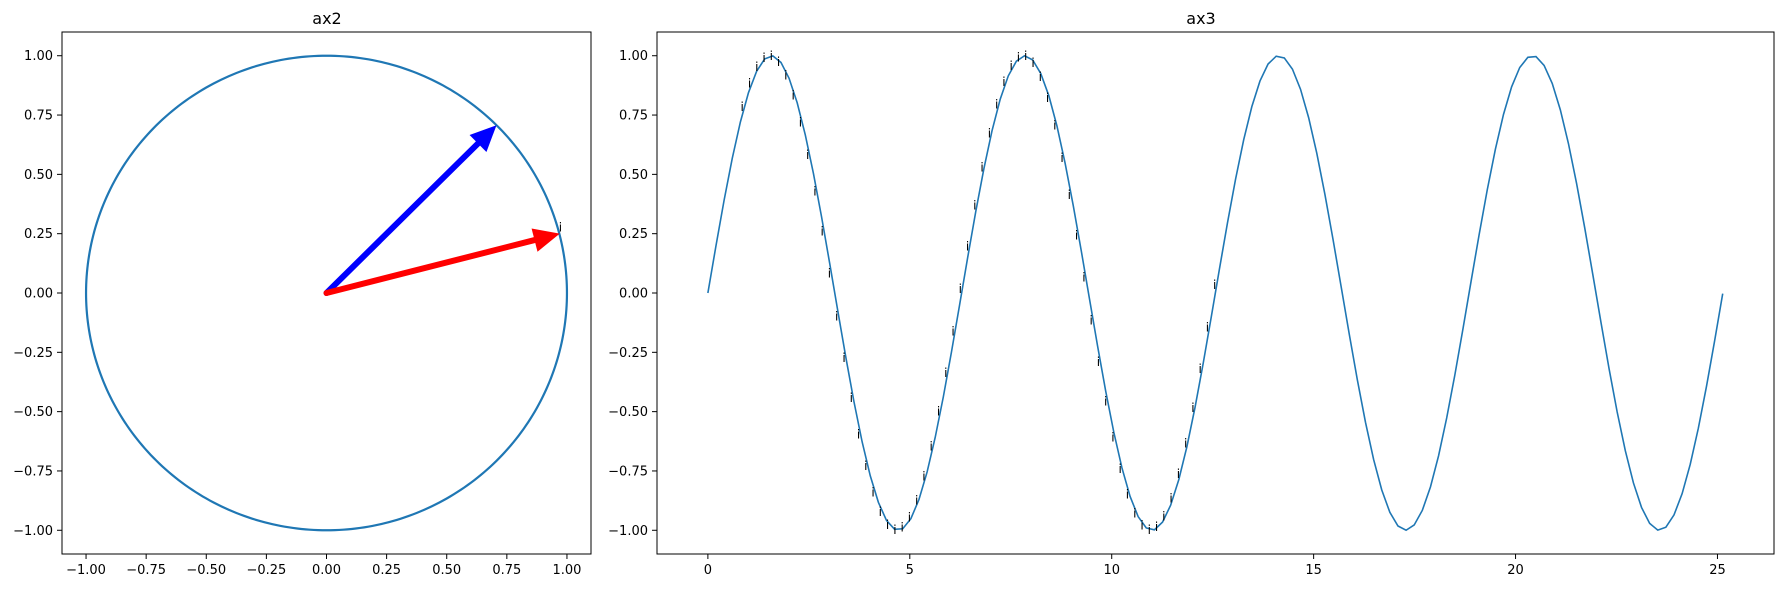  Describe the element at coordinates (86, 570) in the screenshot. I see `x-tick-label: −1.00` at that location.